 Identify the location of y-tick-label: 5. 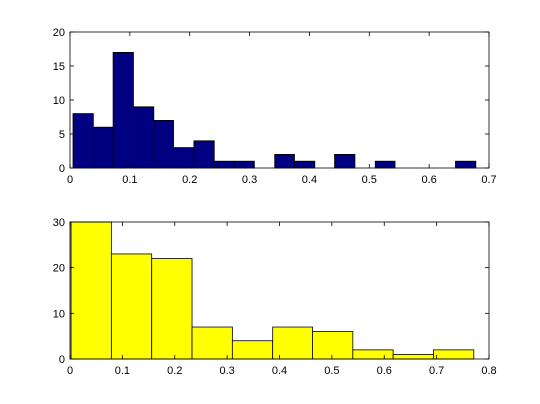
(62, 135).